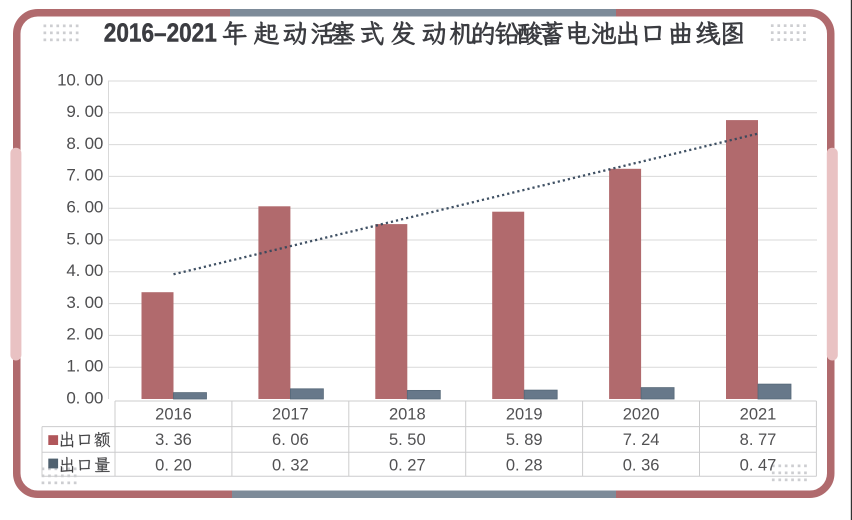 The width and height of the screenshot is (852, 520). Describe the element at coordinates (524, 465) in the screenshot. I see `svg-text: 0. 28` at that location.